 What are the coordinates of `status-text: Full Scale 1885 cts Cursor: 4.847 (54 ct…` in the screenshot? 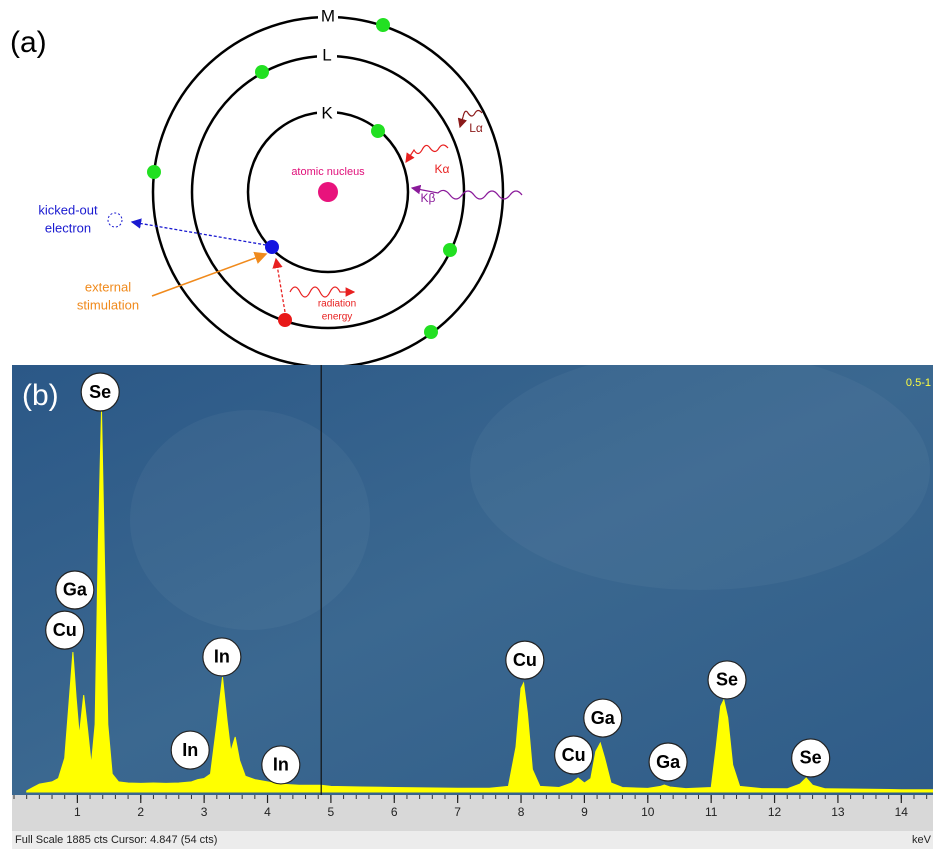 It's located at (116, 840).